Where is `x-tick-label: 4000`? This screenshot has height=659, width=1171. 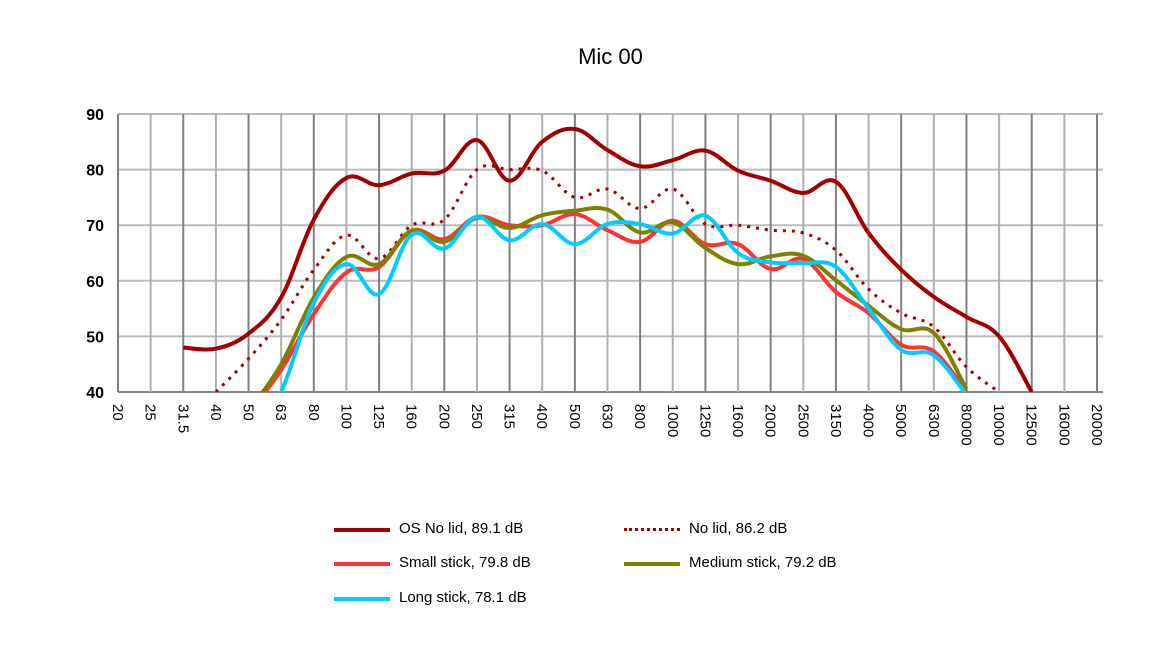 x-tick-label: 4000 is located at coordinates (868, 420).